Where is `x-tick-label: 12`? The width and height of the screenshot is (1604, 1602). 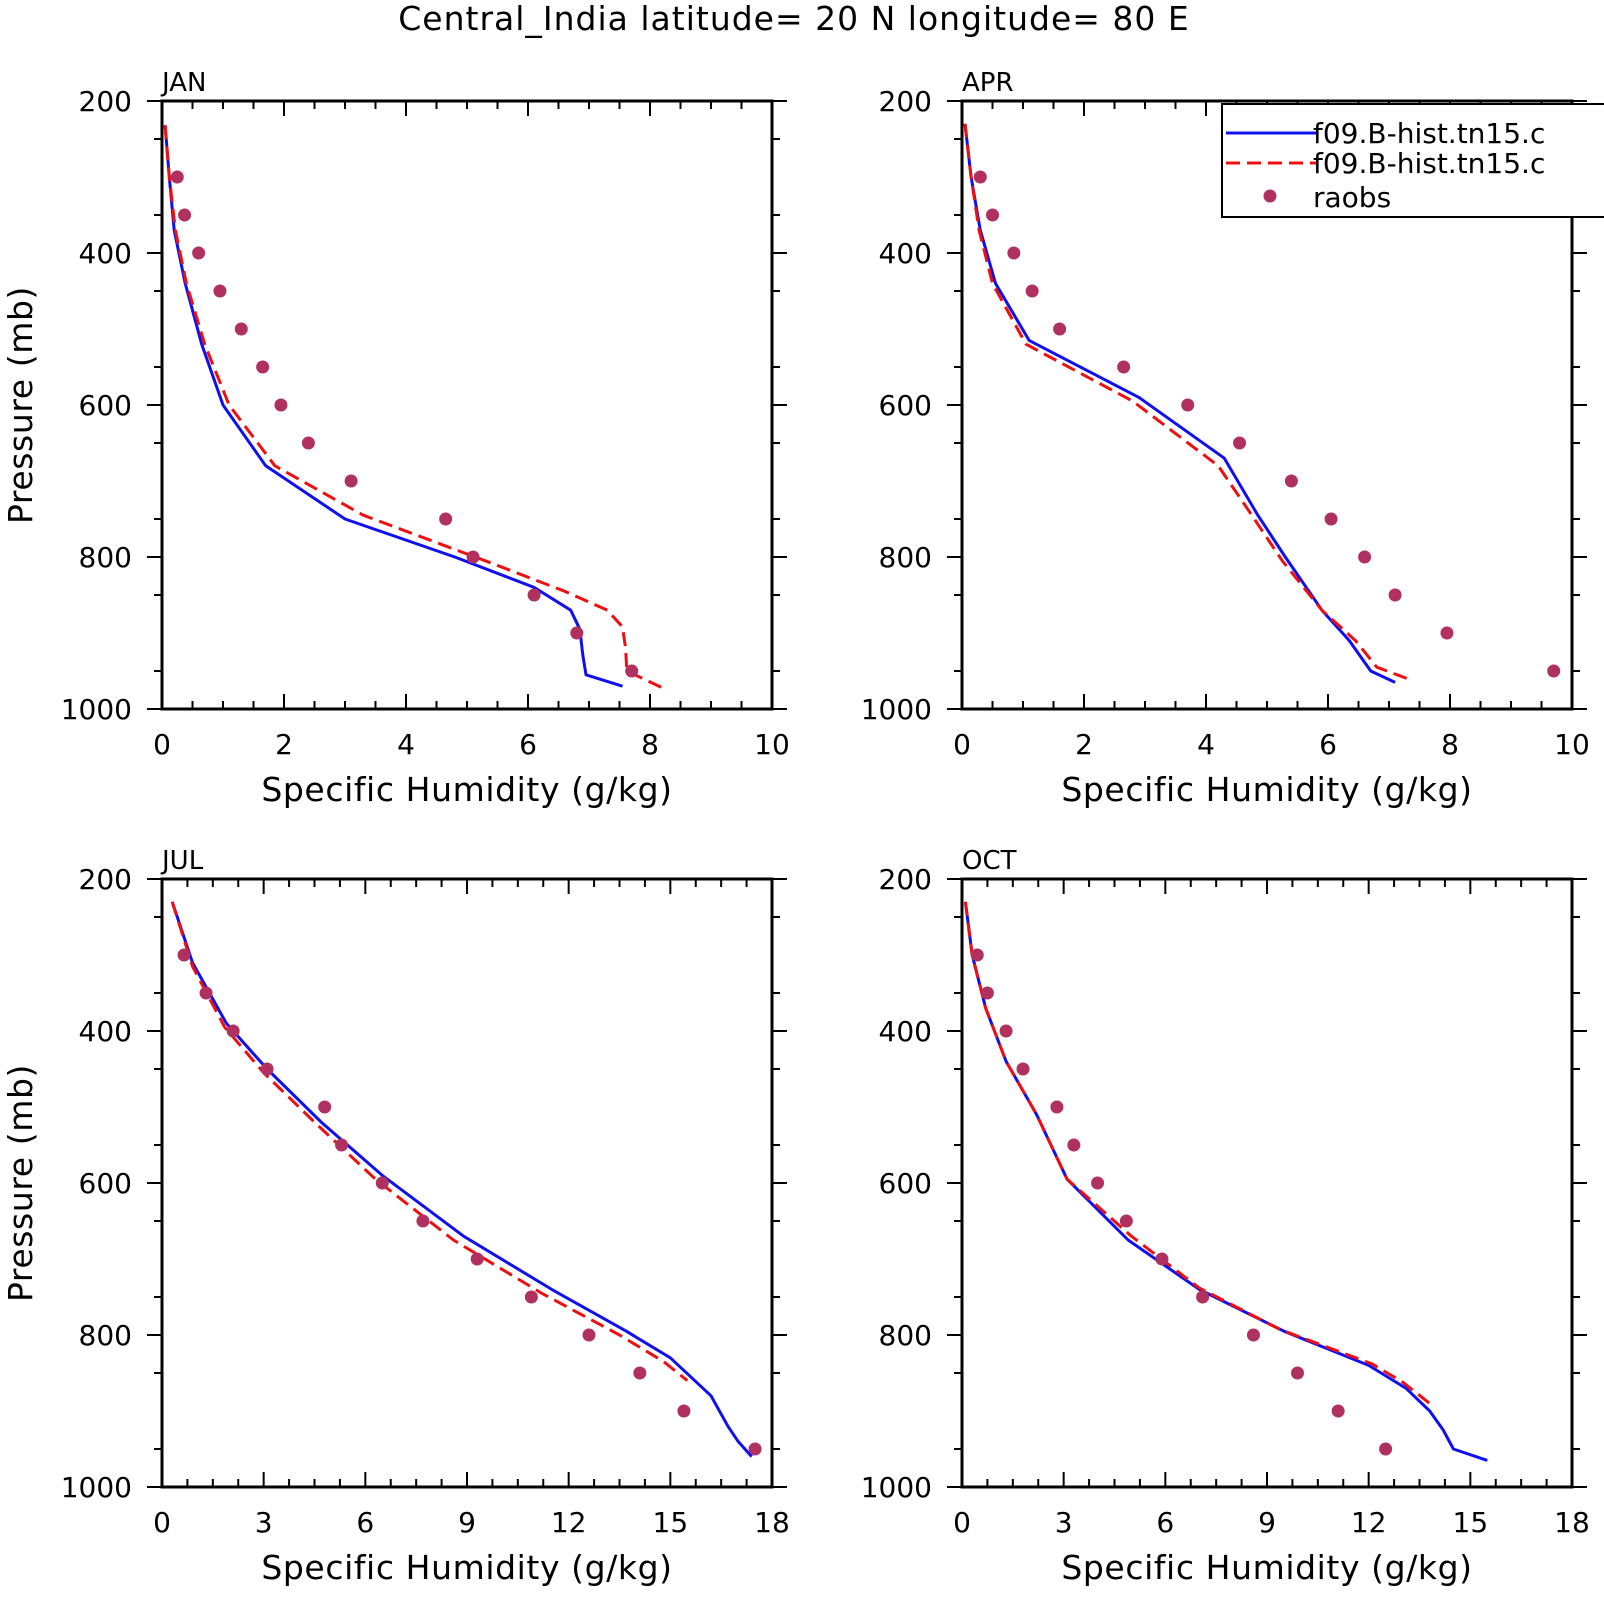
x-tick-label: 12 is located at coordinates (1369, 1522).